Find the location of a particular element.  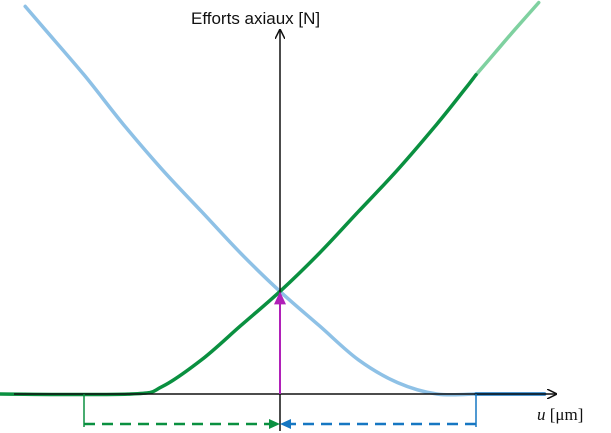

x-axis-variable: u is located at coordinates (541, 414).